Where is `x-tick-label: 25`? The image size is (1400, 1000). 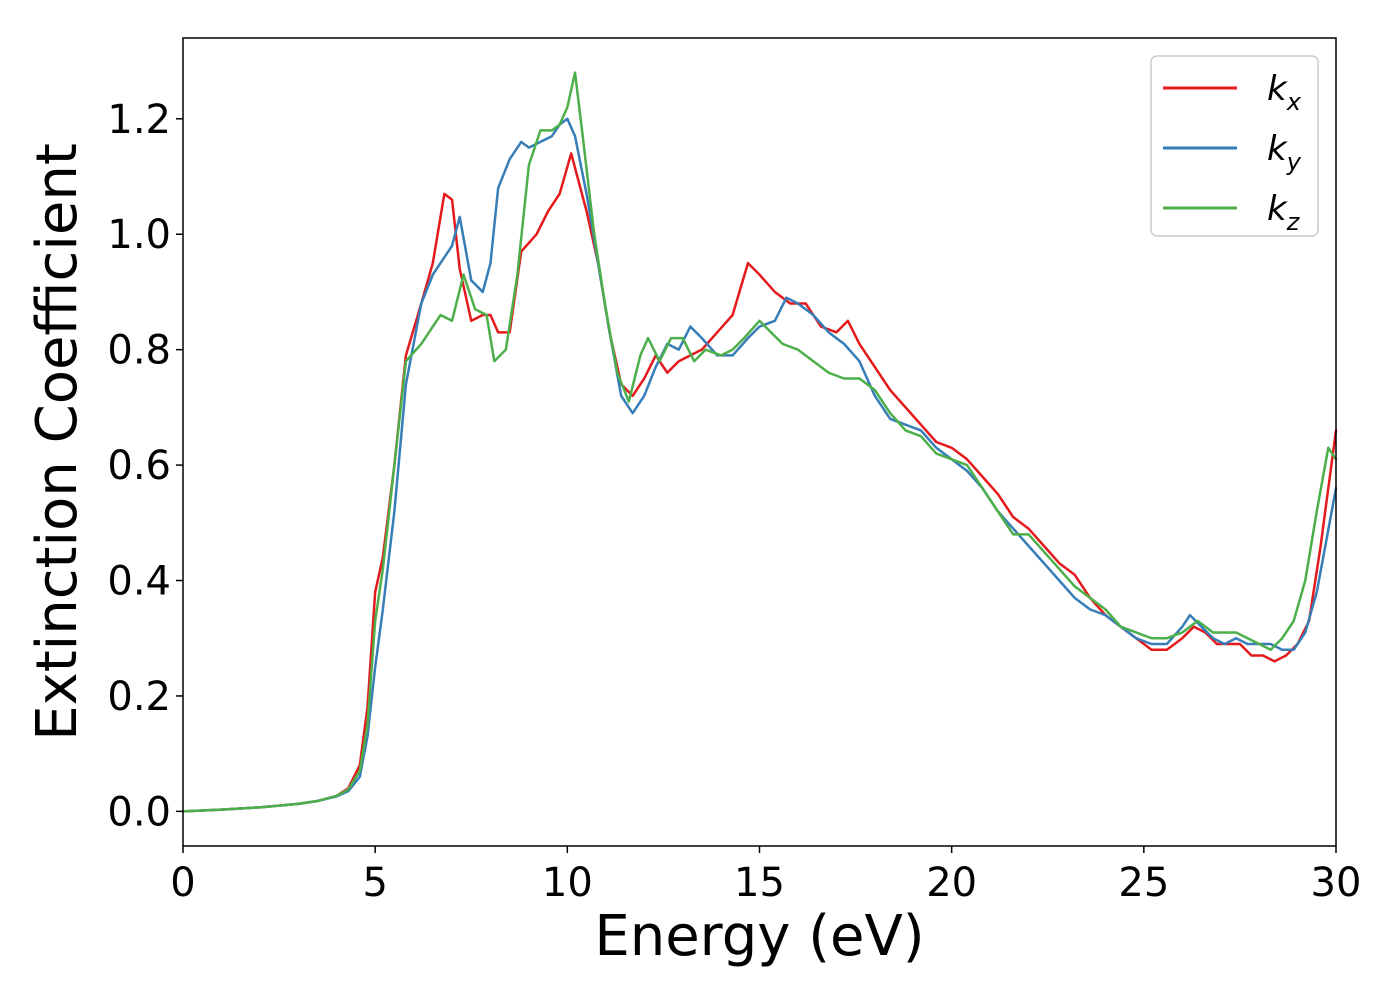 x-tick-label: 25 is located at coordinates (1143, 883).